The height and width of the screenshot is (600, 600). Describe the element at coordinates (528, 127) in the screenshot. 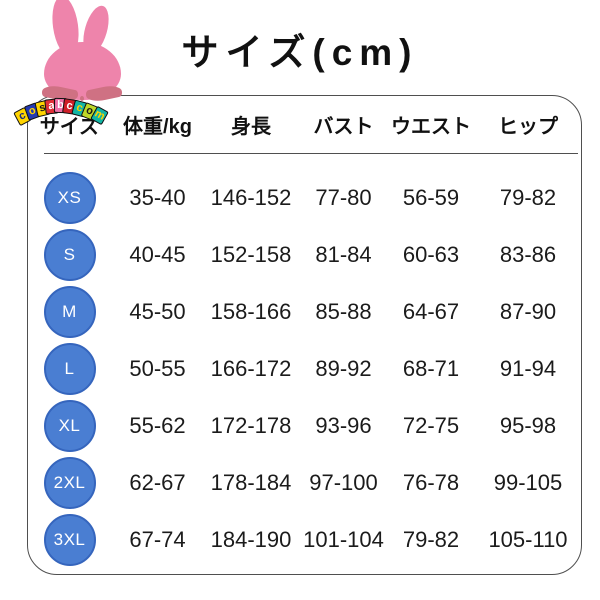

I see `column-header-5: ヒップ` at that location.